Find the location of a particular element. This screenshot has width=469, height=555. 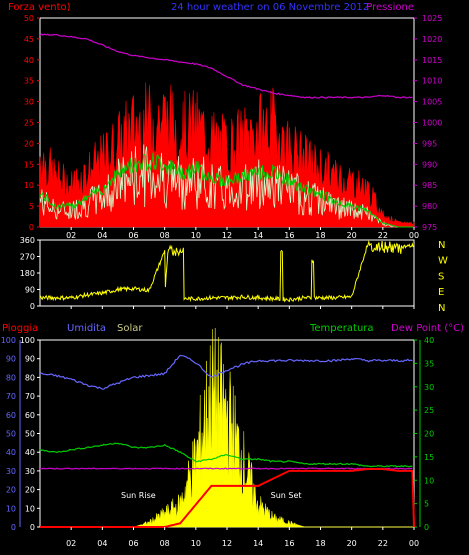

compass-label: W is located at coordinates (443, 261).